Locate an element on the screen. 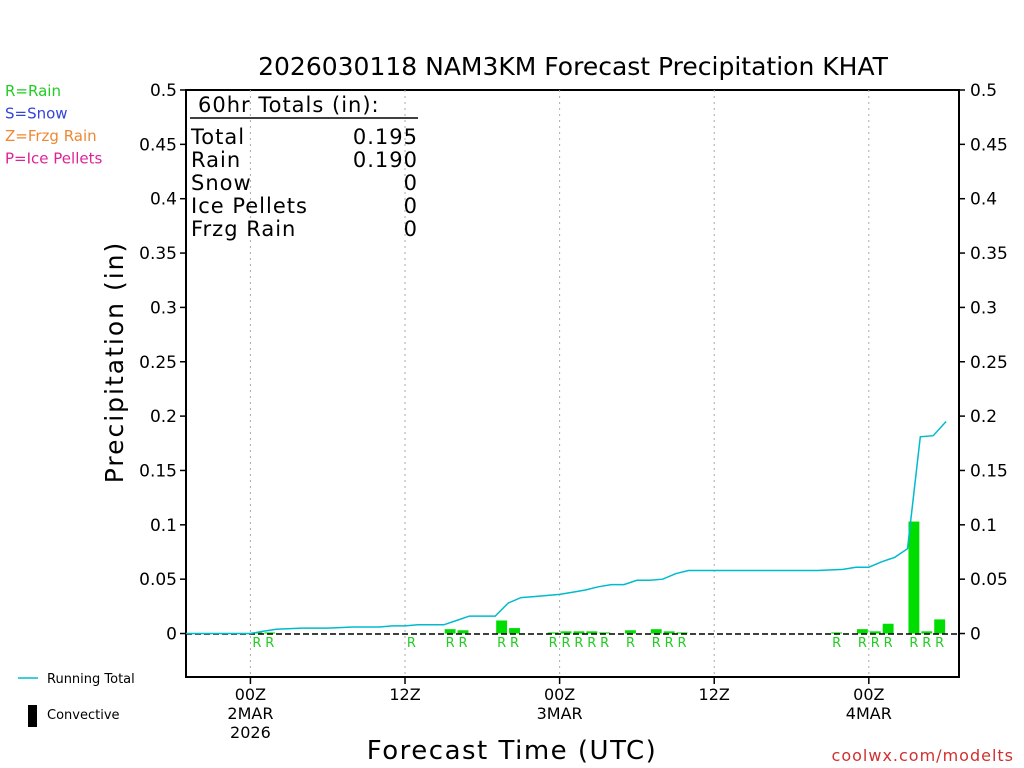 The image size is (1024, 768). y-tick-label-left: 0.4 is located at coordinates (163, 200).